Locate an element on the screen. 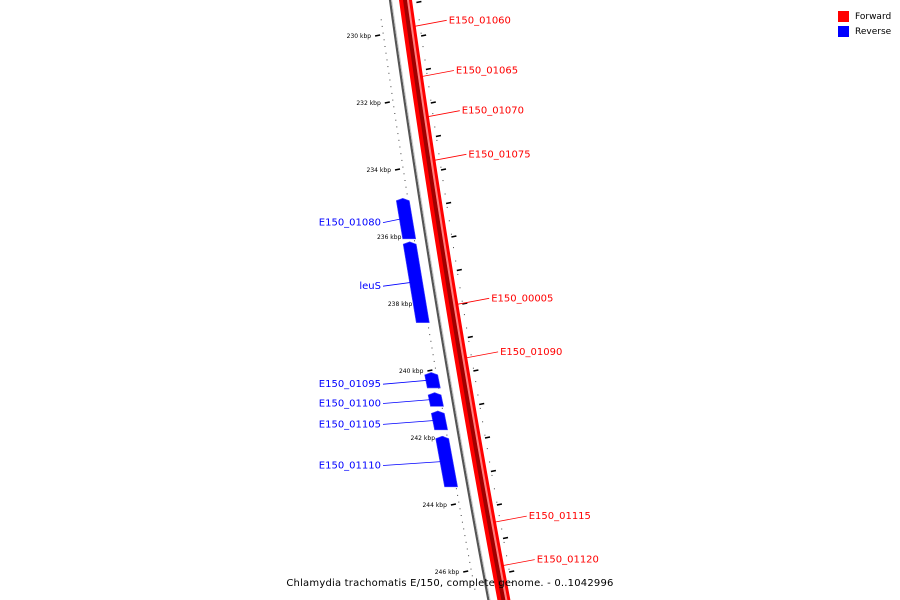 The width and height of the screenshot is (900, 600). feature-label-E150_01105: E150_01105 is located at coordinates (350, 424).